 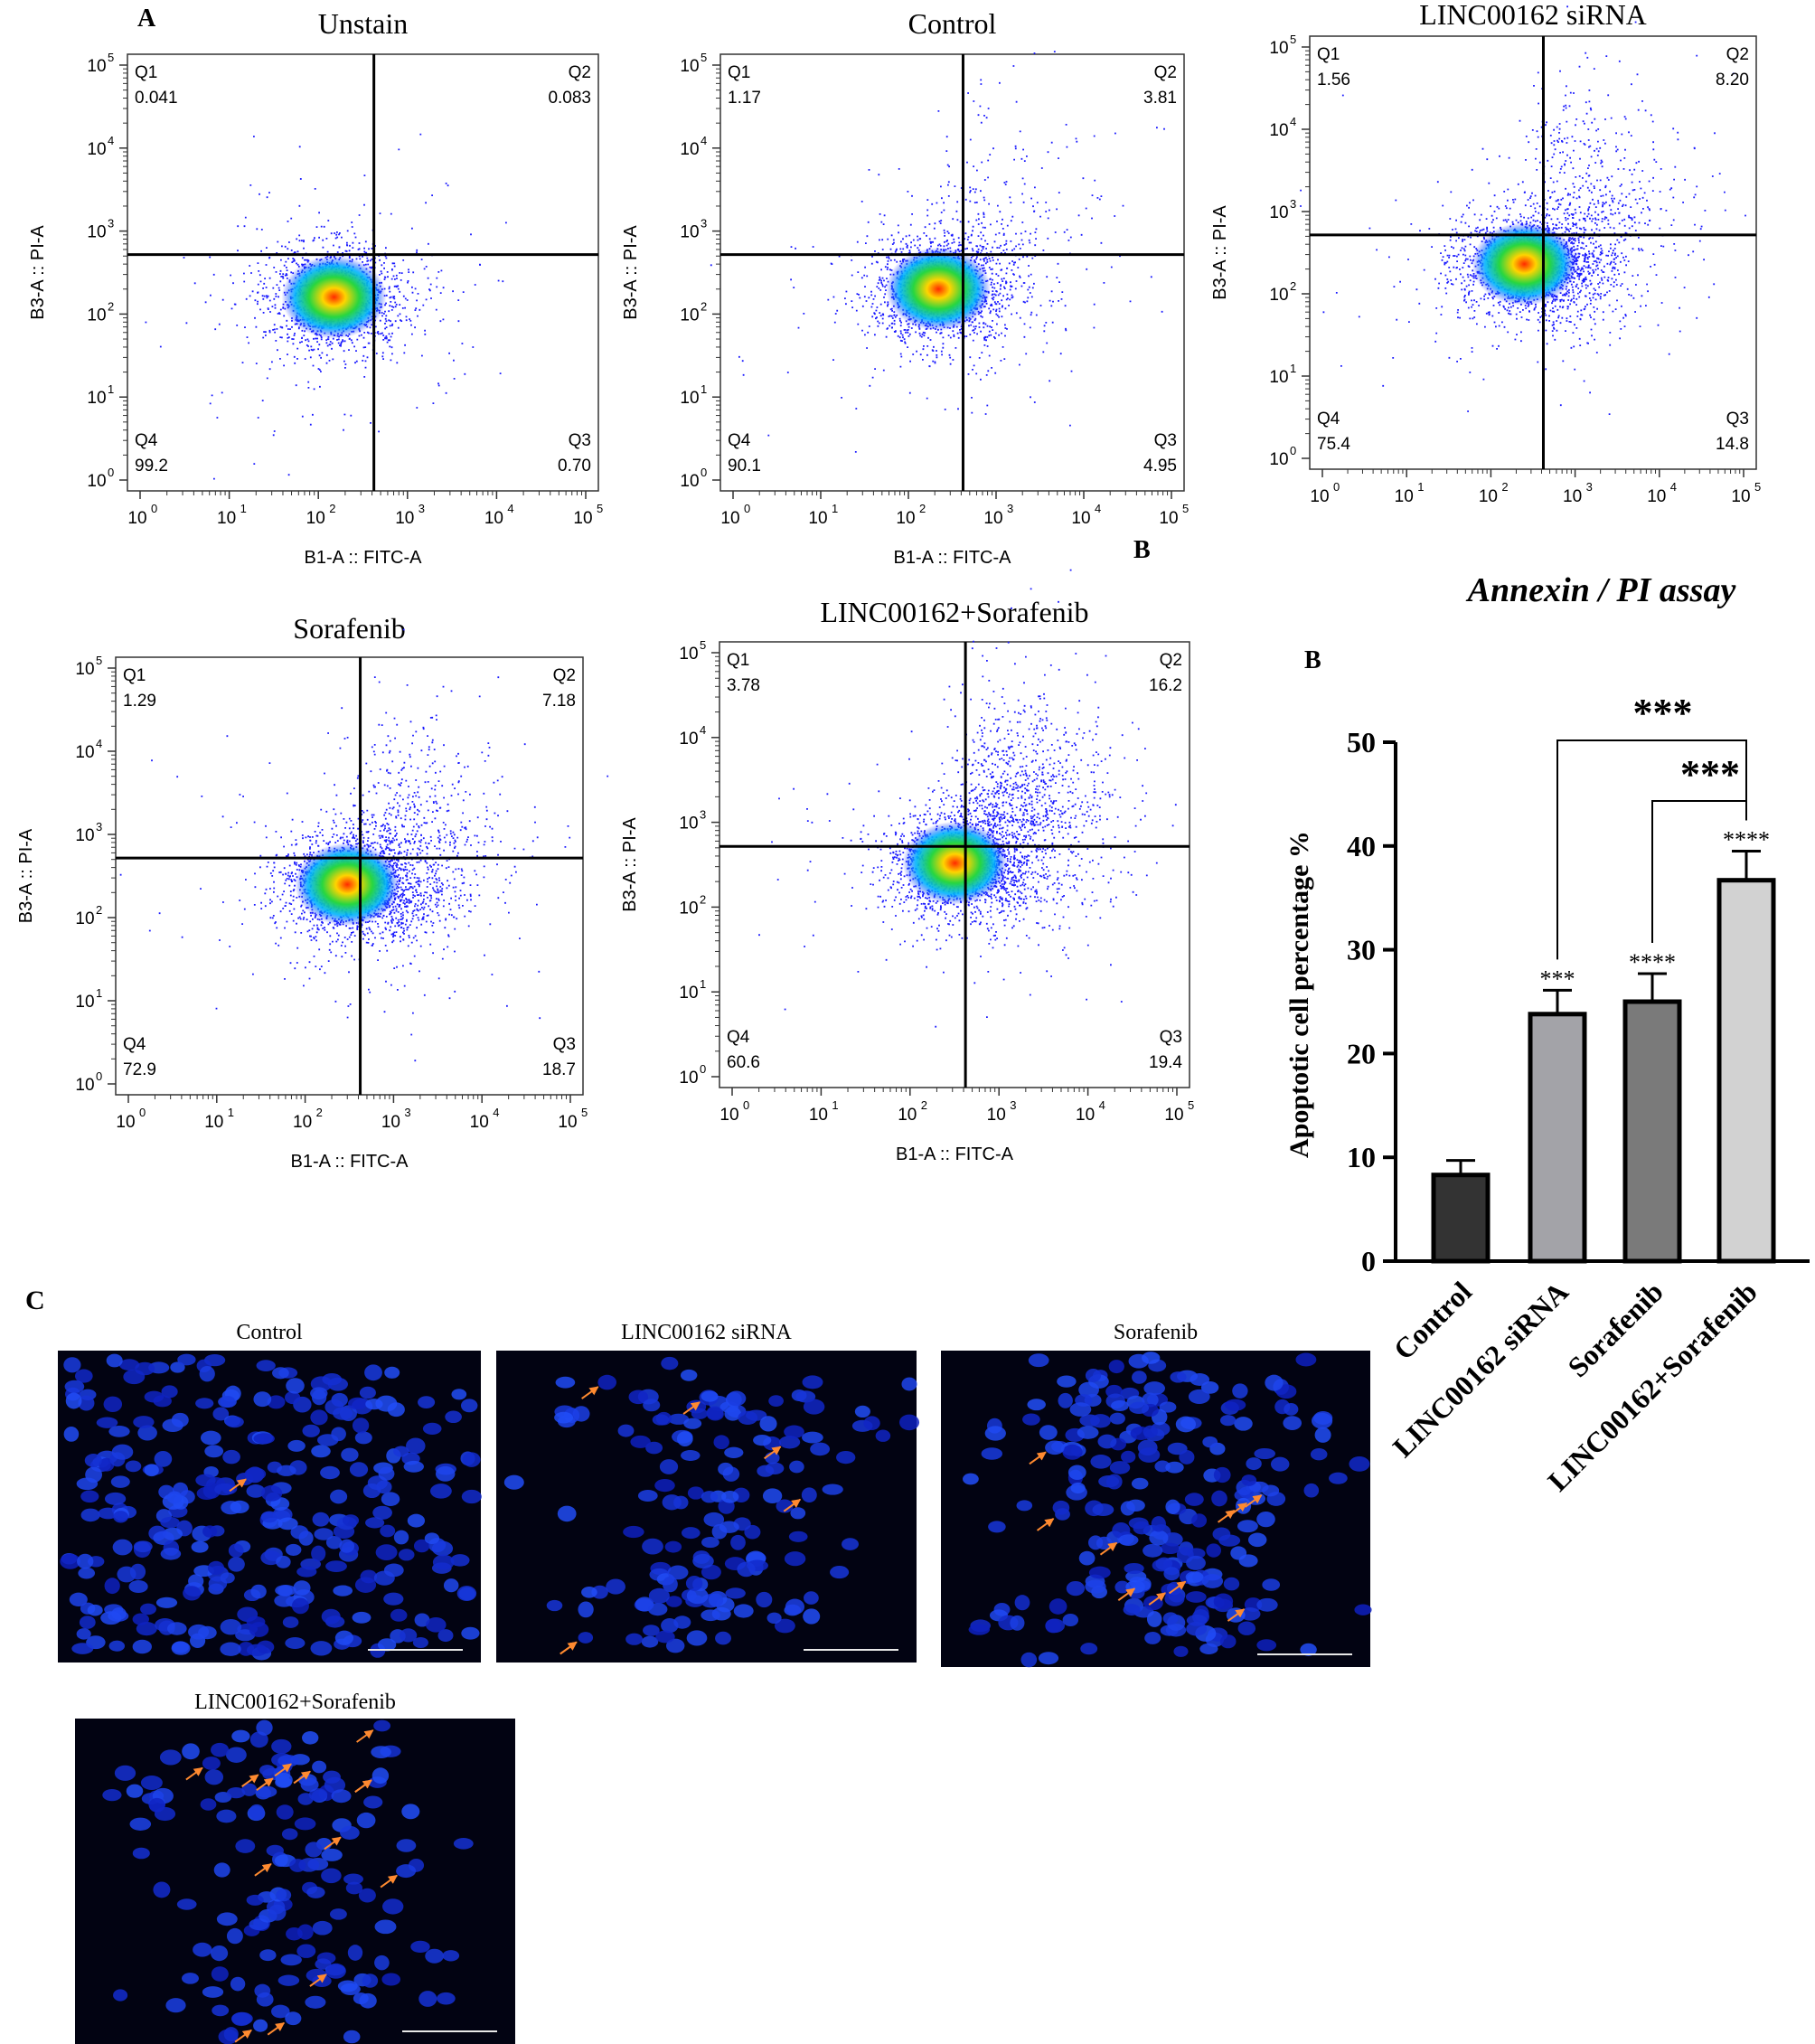 What do you see at coordinates (139, 1069) in the screenshot?
I see `quadrant-value-q4: 72.9` at bounding box center [139, 1069].